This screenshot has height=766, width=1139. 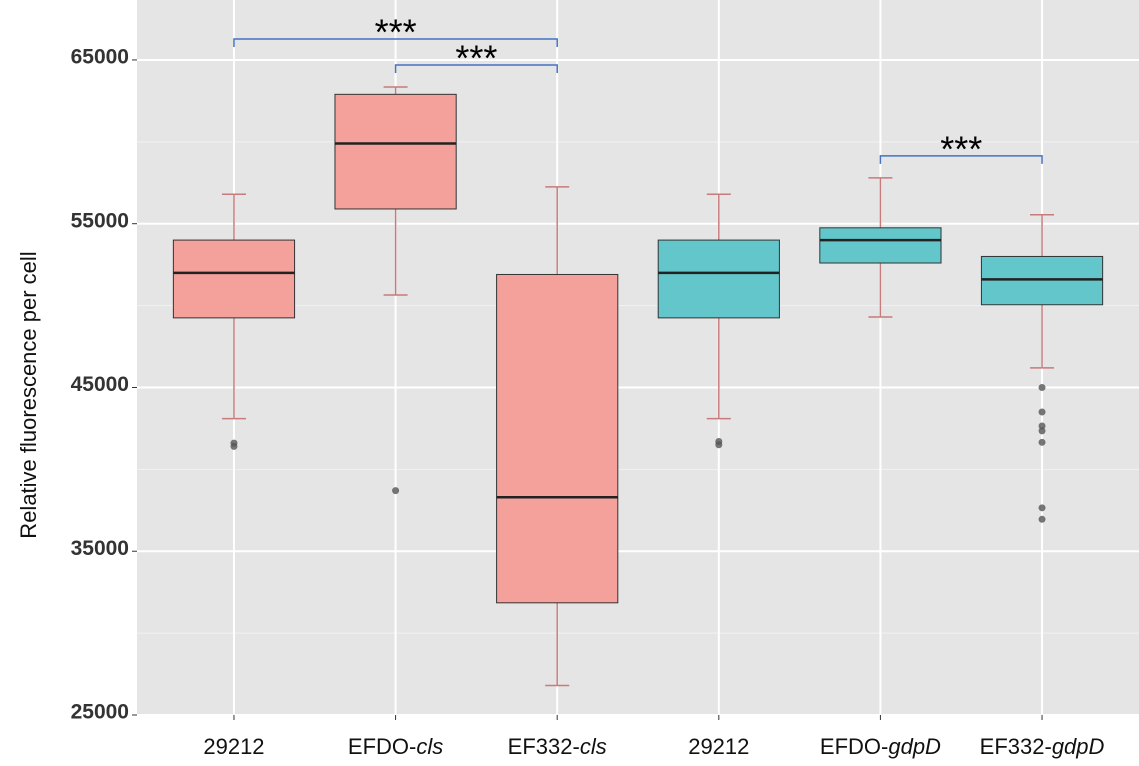 I want to click on y-tick-label: 55000, so click(x=100, y=220).